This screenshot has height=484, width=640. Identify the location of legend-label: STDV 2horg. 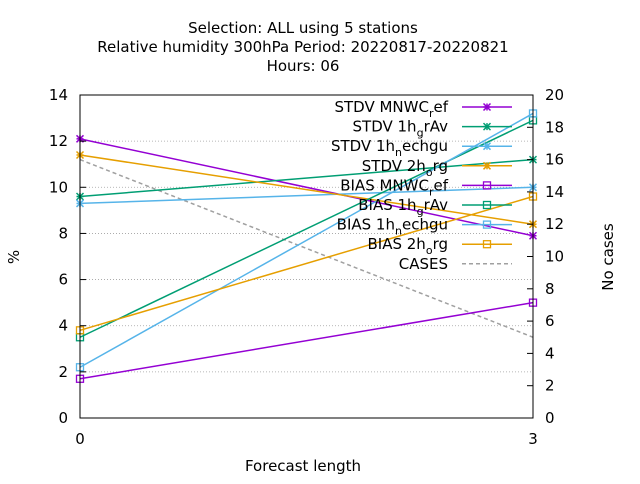
(405, 168).